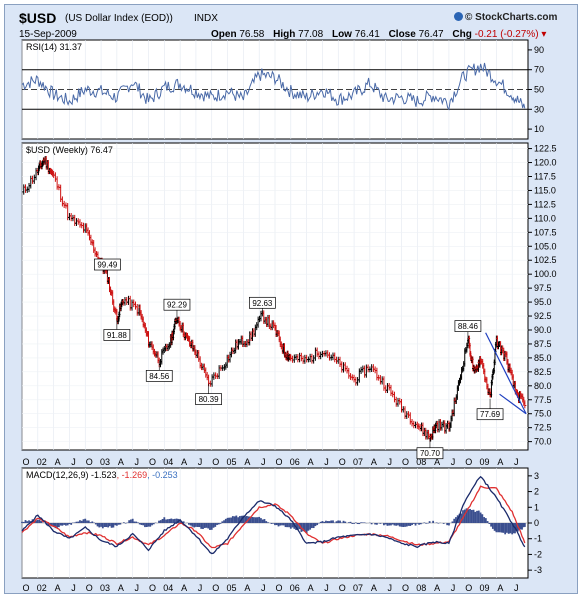  What do you see at coordinates (536, 523) in the screenshot?
I see `macd-tick-label: 0` at bounding box center [536, 523].